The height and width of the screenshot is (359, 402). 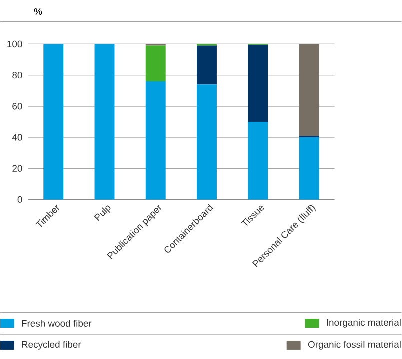 What do you see at coordinates (354, 345) in the screenshot?
I see `legend-label: Organic fossil material` at bounding box center [354, 345].